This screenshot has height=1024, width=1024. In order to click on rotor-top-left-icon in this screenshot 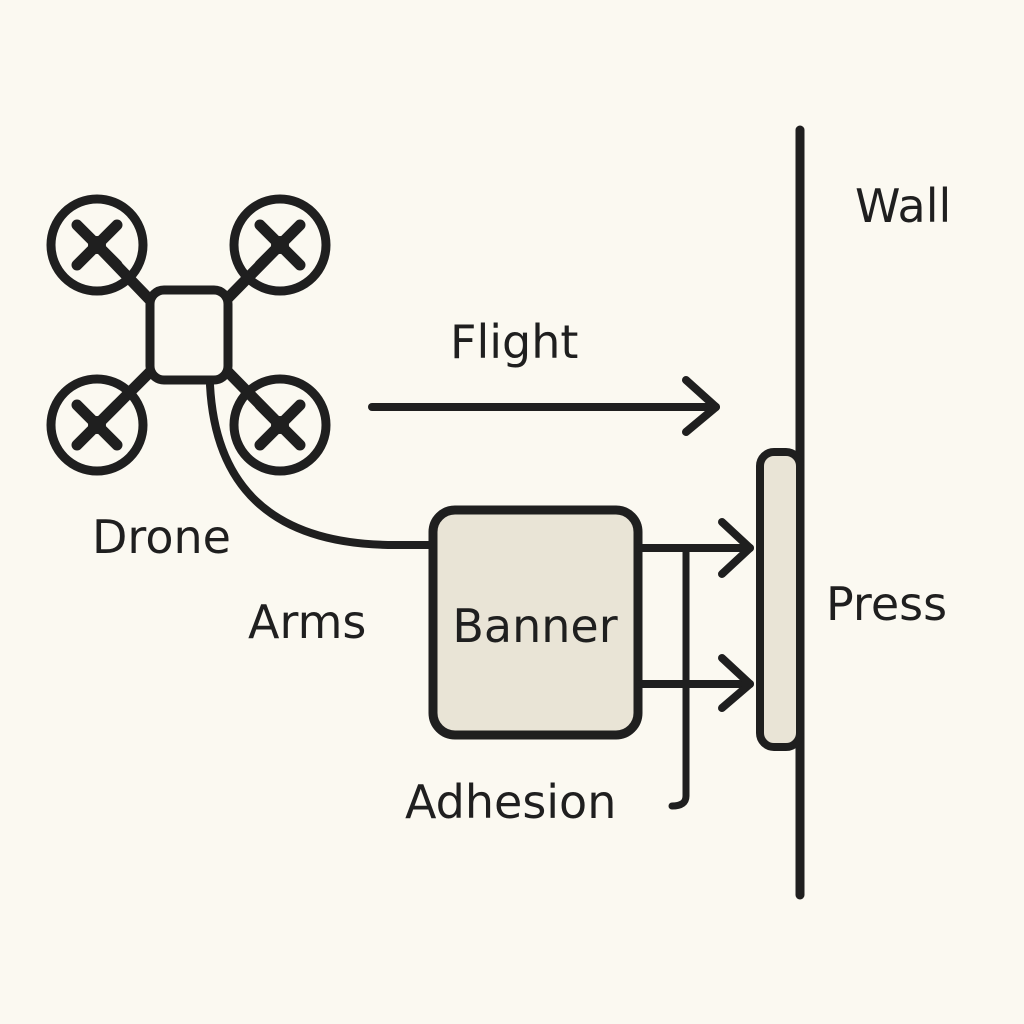, I will do `click(97, 245)`.